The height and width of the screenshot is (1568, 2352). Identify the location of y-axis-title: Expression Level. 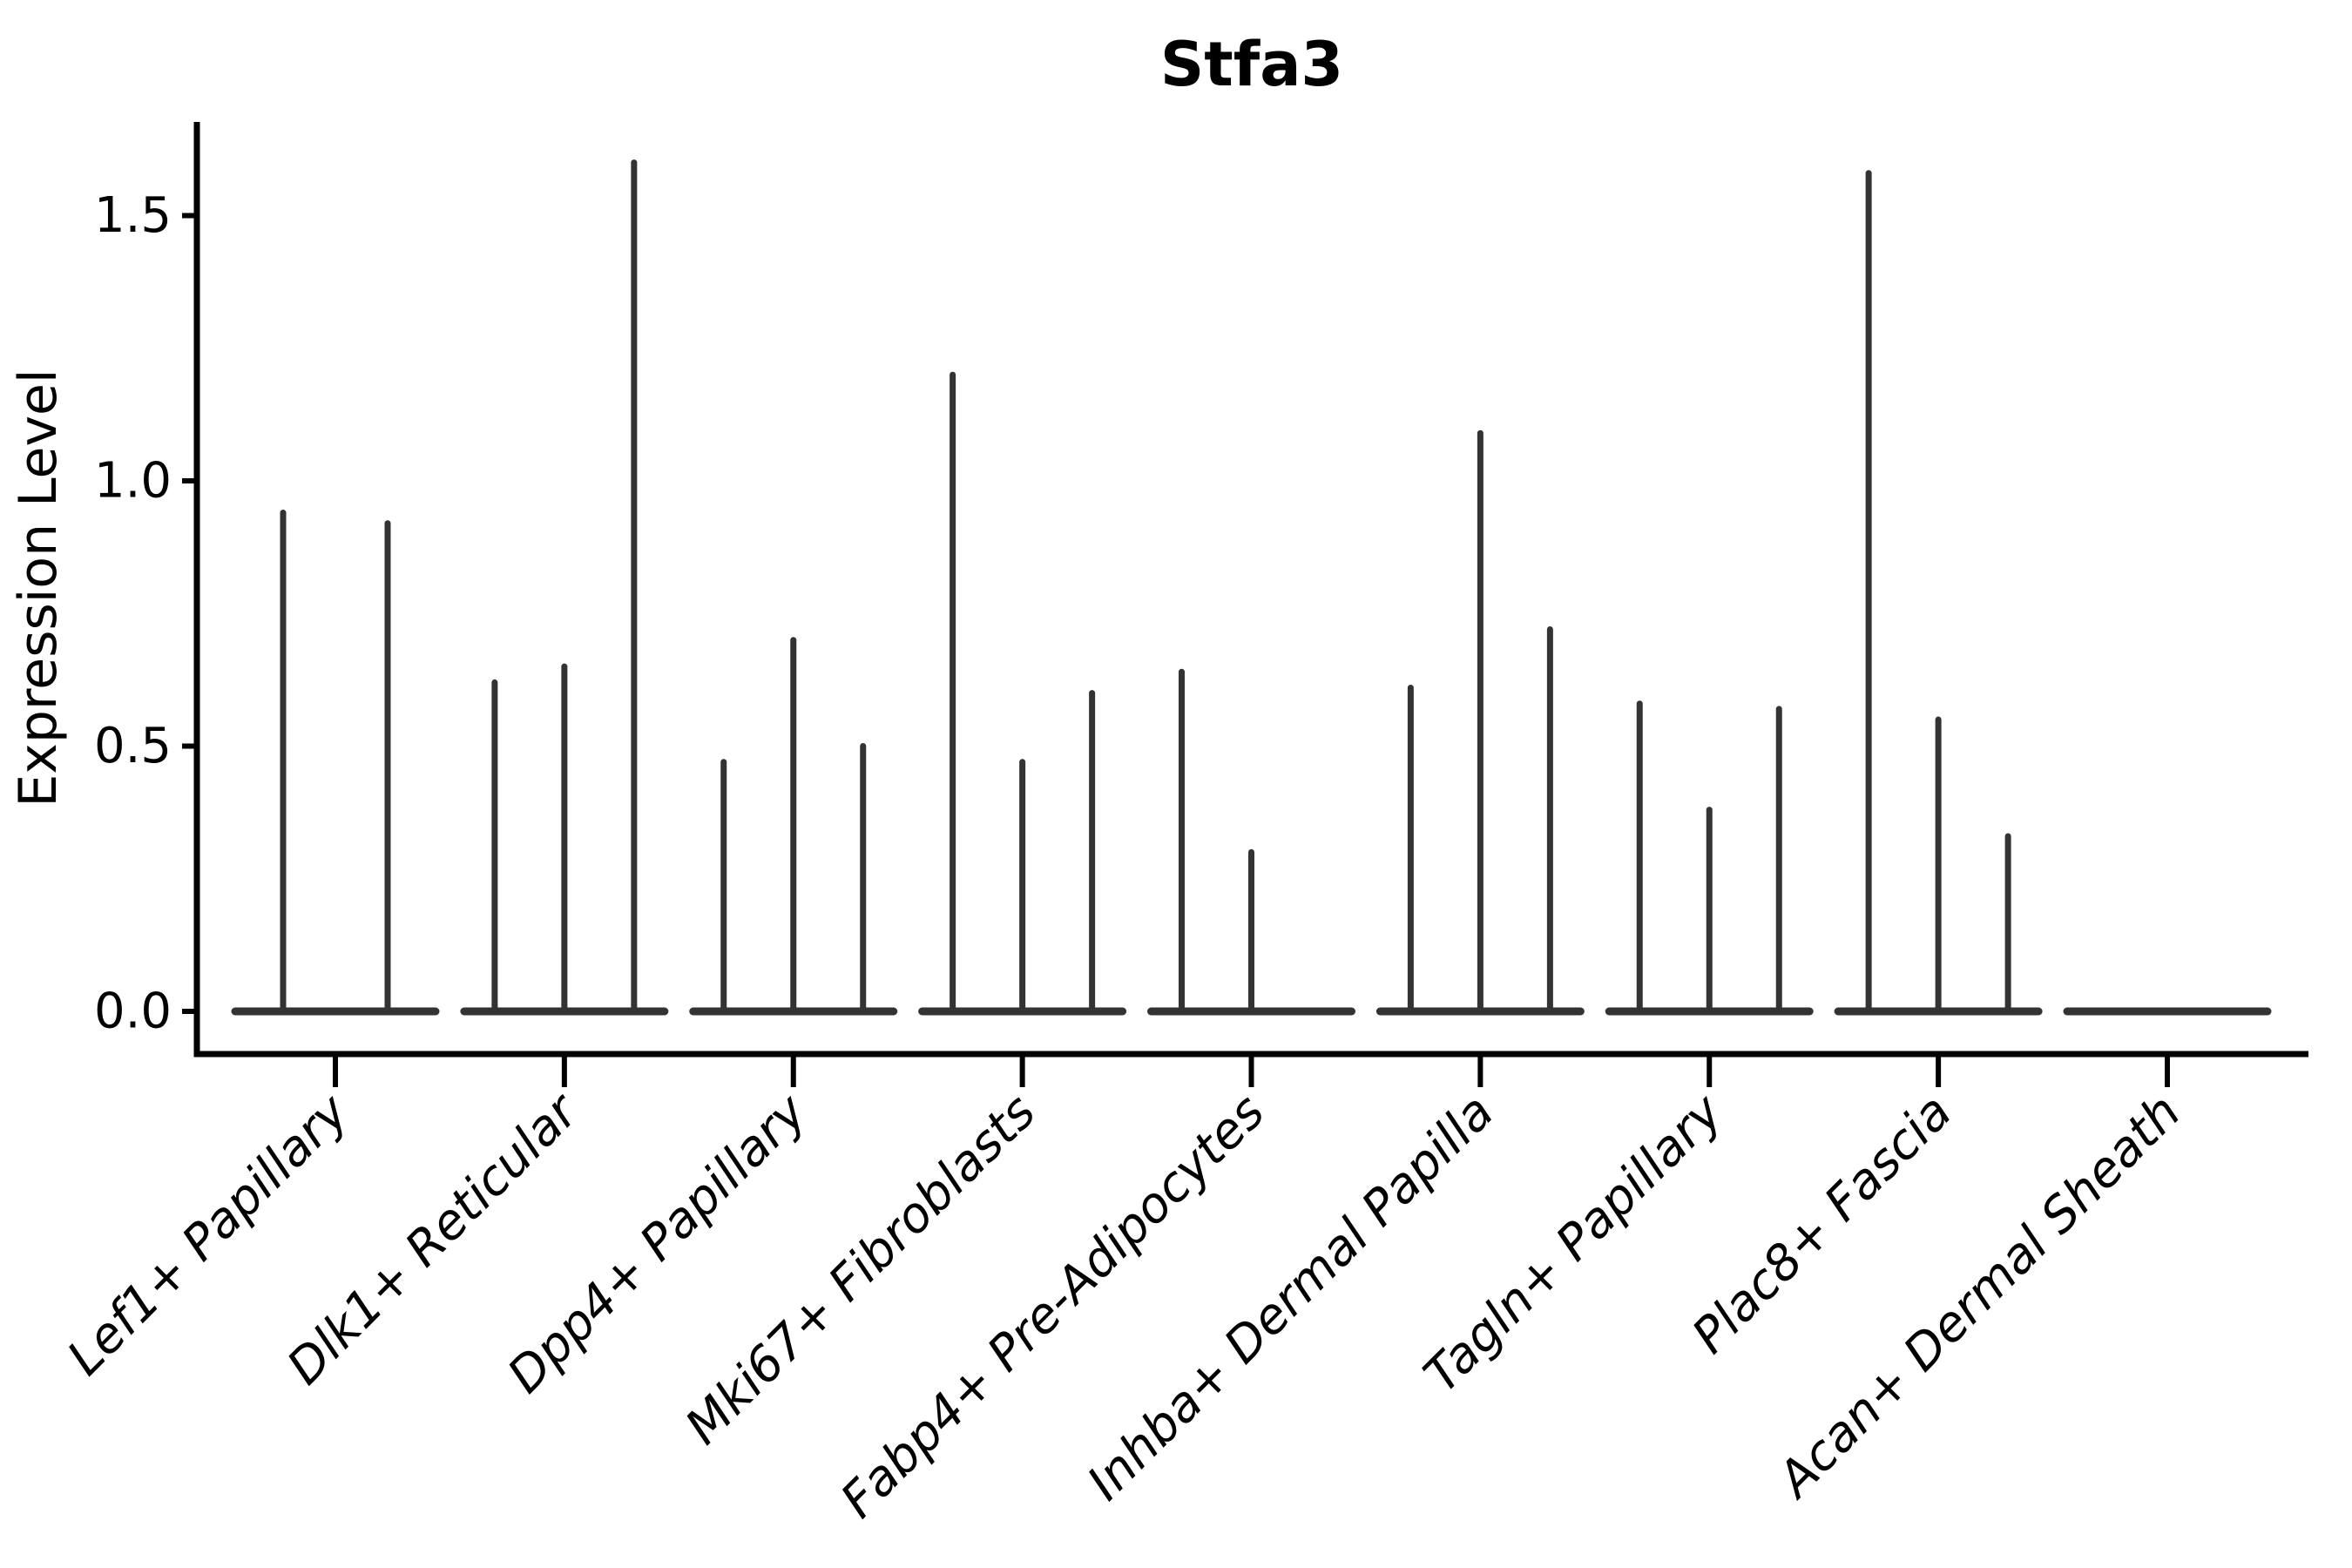
(38, 587).